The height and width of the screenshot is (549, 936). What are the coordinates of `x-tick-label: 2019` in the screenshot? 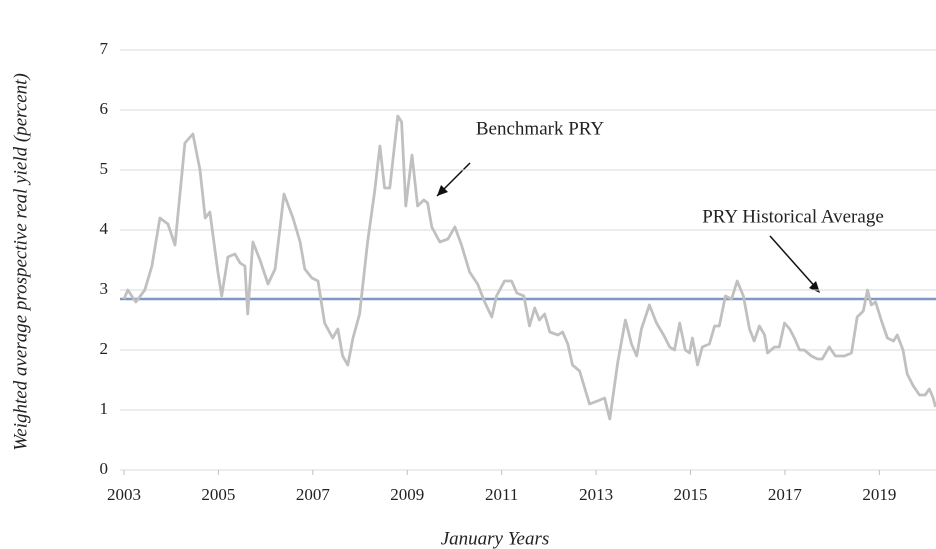 It's located at (879, 494).